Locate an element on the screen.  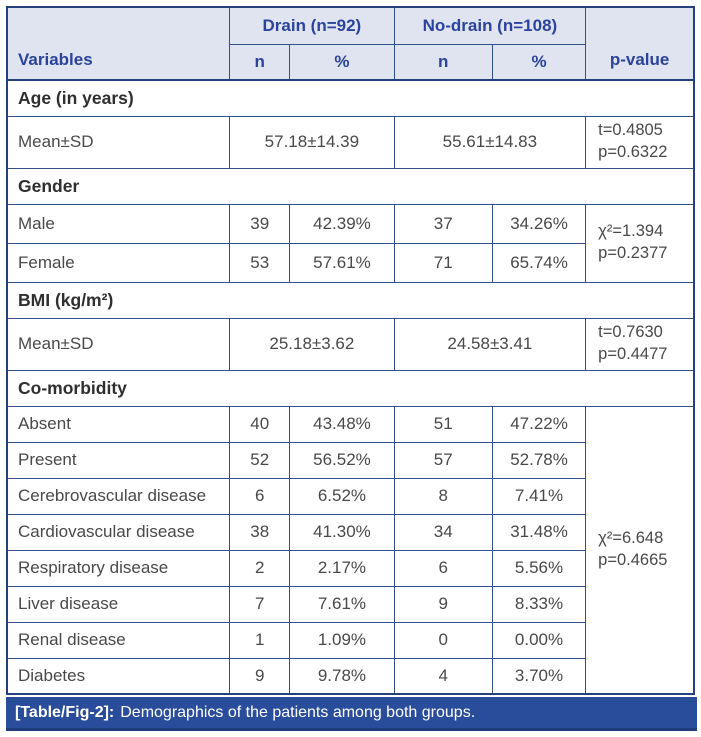
cell-value: 1.09% is located at coordinates (342, 640).